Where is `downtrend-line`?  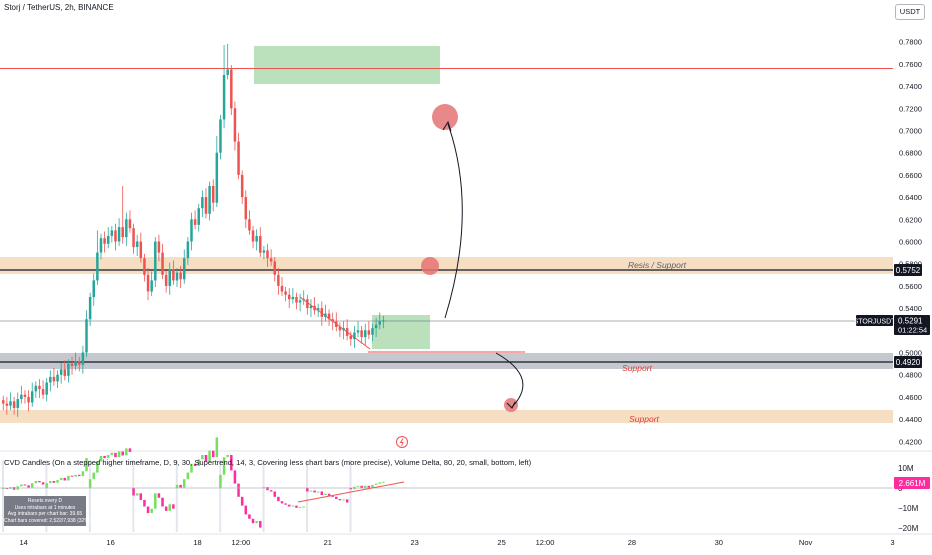 downtrend-line is located at coordinates (335, 323).